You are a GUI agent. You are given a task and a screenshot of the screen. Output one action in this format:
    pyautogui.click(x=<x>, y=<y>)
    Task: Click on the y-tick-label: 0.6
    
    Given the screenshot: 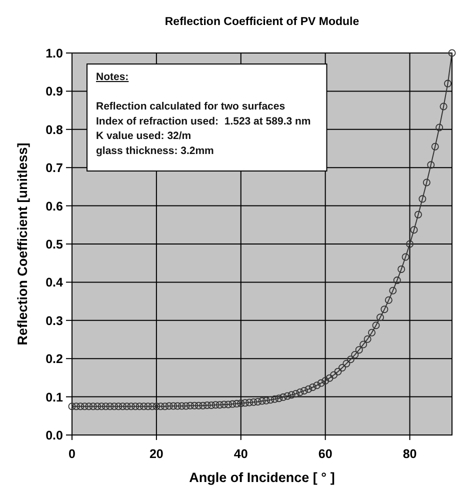 What is the action you would take?
    pyautogui.click(x=55, y=206)
    